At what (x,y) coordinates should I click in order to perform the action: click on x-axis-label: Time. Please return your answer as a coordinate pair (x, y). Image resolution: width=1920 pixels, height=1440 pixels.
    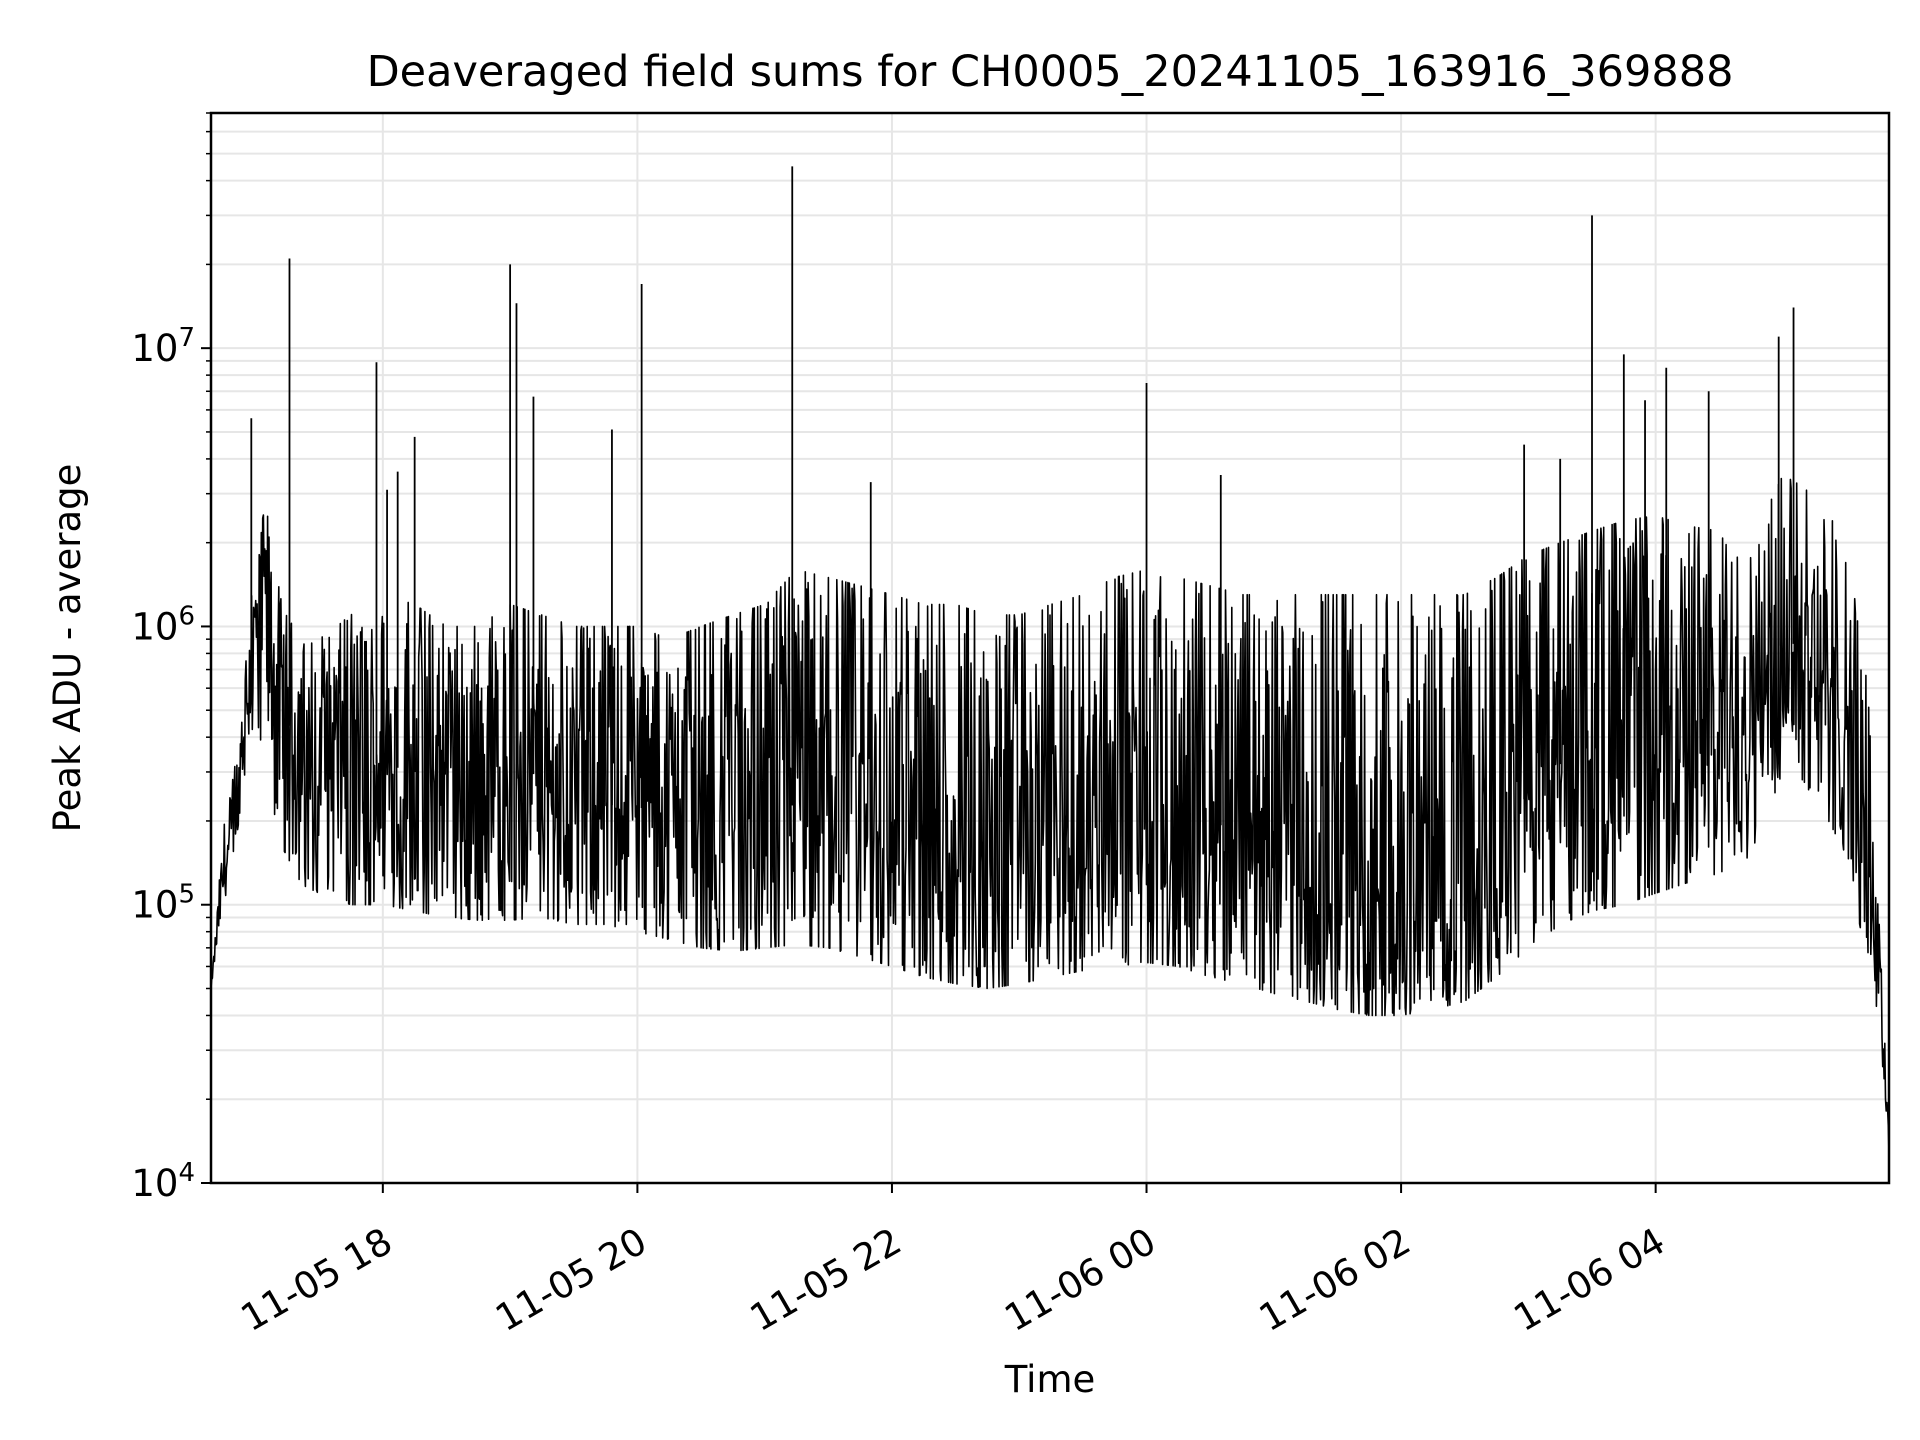
    Looking at the image, I should click on (1050, 1379).